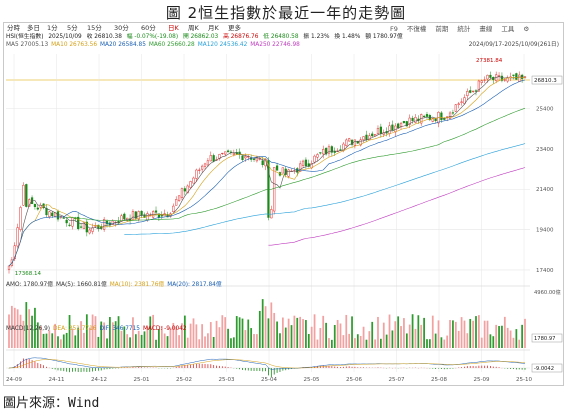 Image resolution: width=572 pixels, height=414 pixels. I want to click on period-tab-0: 分時, so click(13, 28).